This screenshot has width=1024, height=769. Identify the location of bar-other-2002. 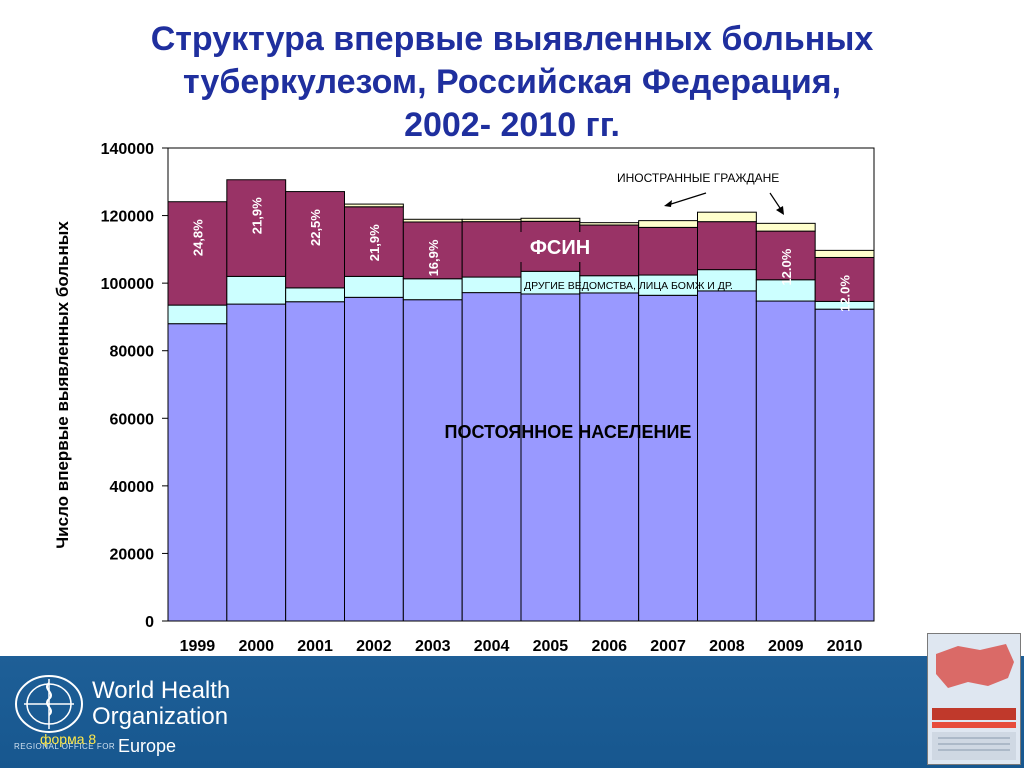
(374, 286).